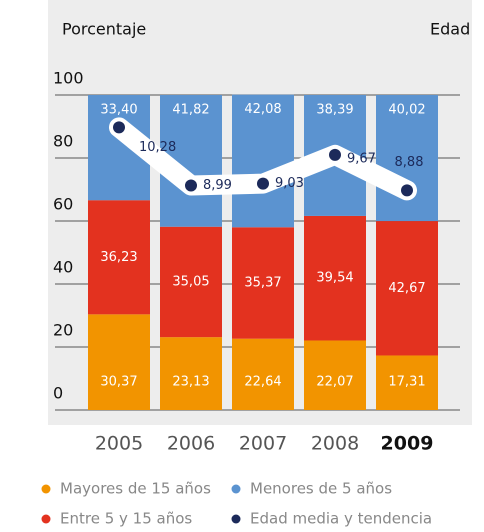 This screenshot has width=484, height=532. I want to click on x-tick-label: 2008, so click(335, 444).